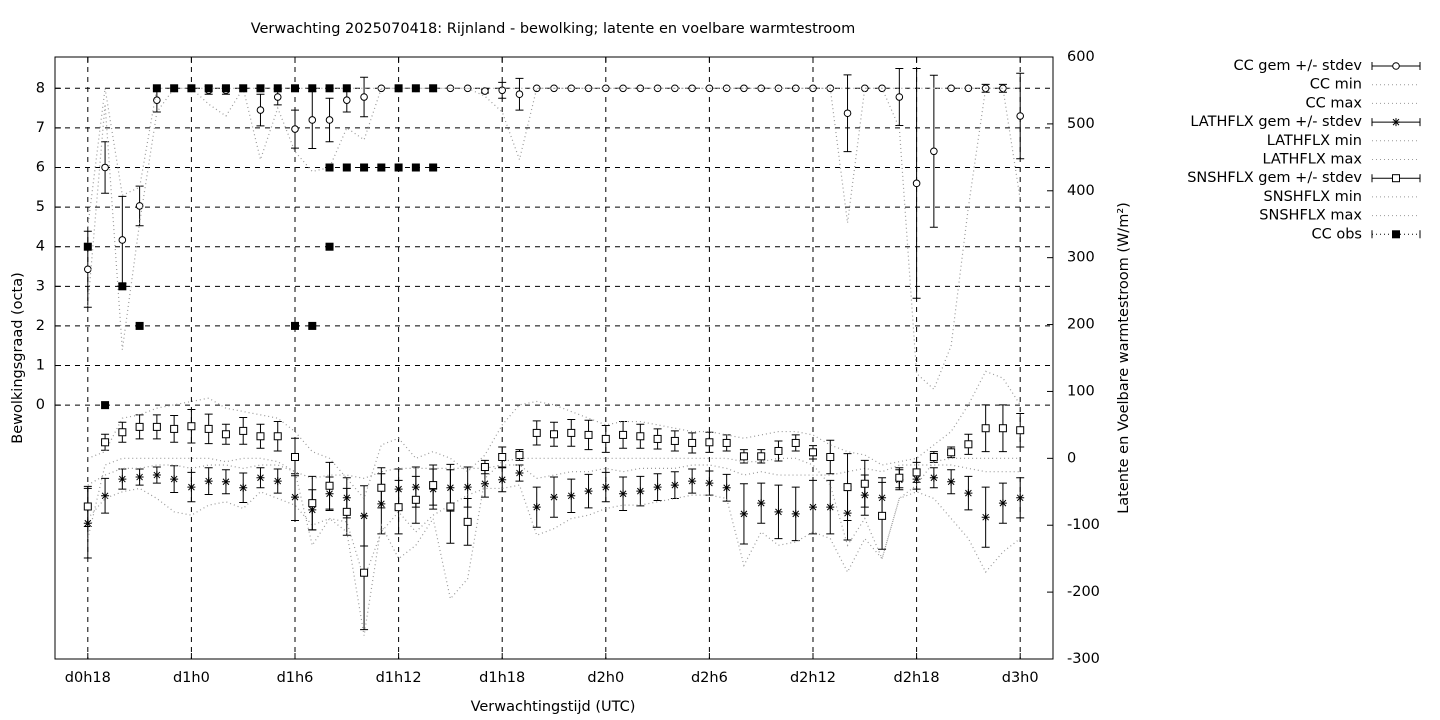  What do you see at coordinates (1020, 678) in the screenshot?
I see `x-tick-label: d3h0` at bounding box center [1020, 678].